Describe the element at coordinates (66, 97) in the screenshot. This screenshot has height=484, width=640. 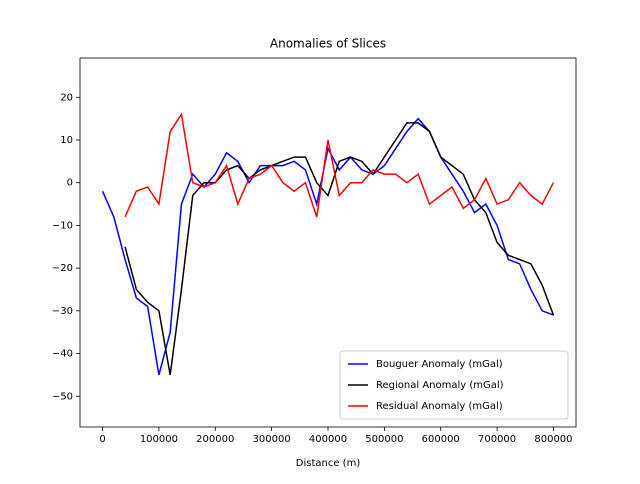
I see `y-tick-label: 20` at that location.